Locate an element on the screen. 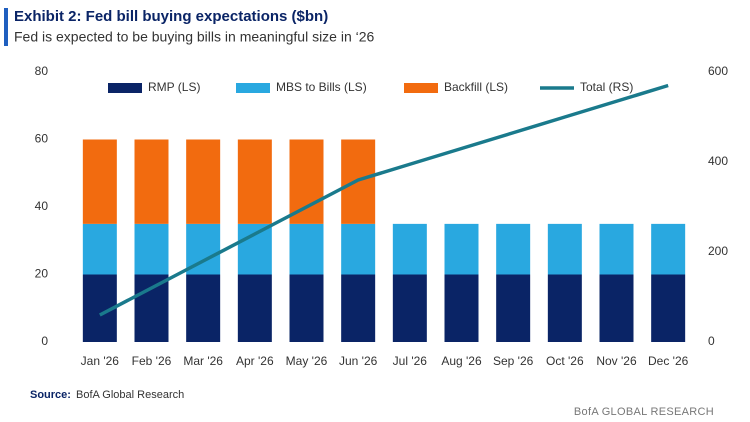  x-tick-label: Aug '26 is located at coordinates (461, 361).